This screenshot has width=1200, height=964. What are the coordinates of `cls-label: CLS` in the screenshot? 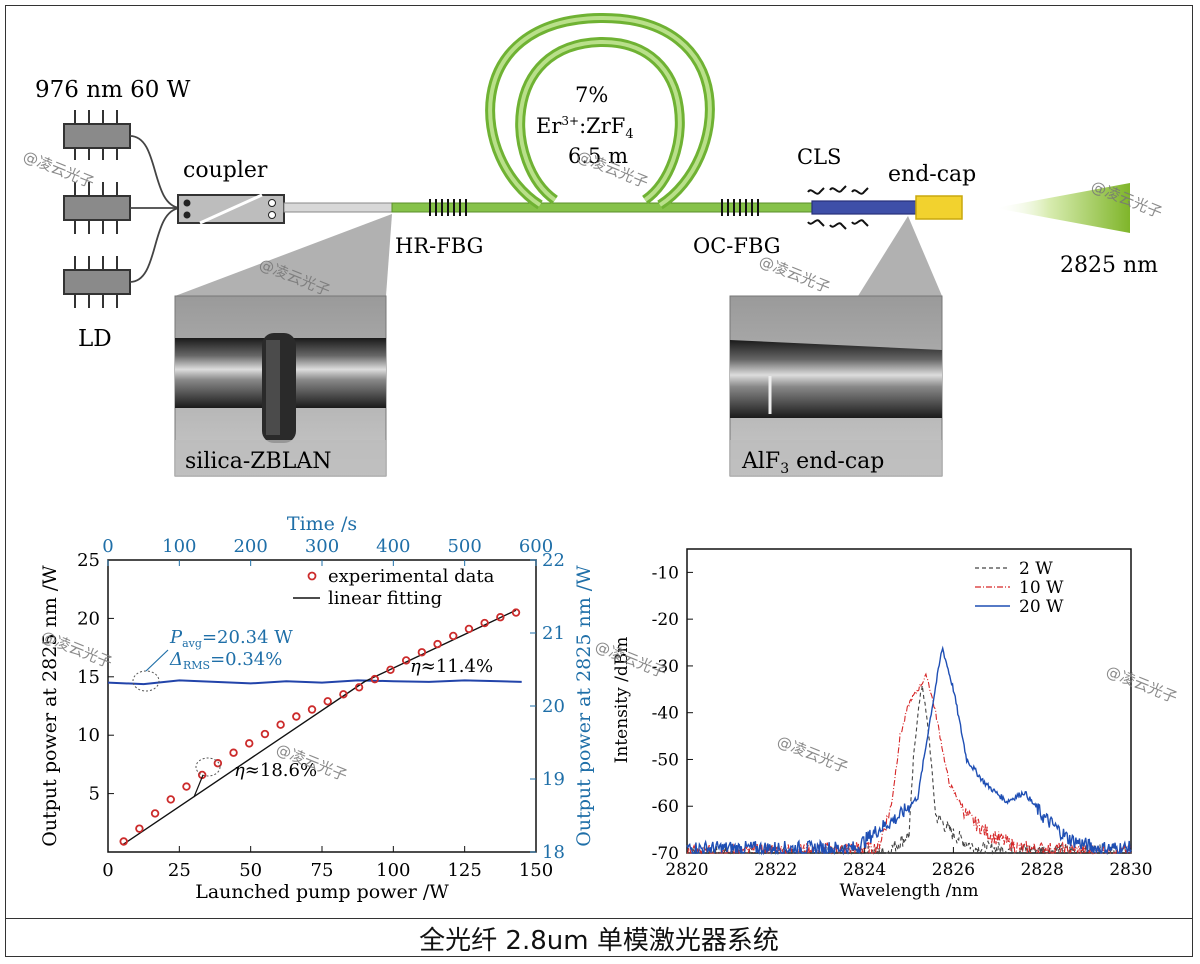 It's located at (819, 157).